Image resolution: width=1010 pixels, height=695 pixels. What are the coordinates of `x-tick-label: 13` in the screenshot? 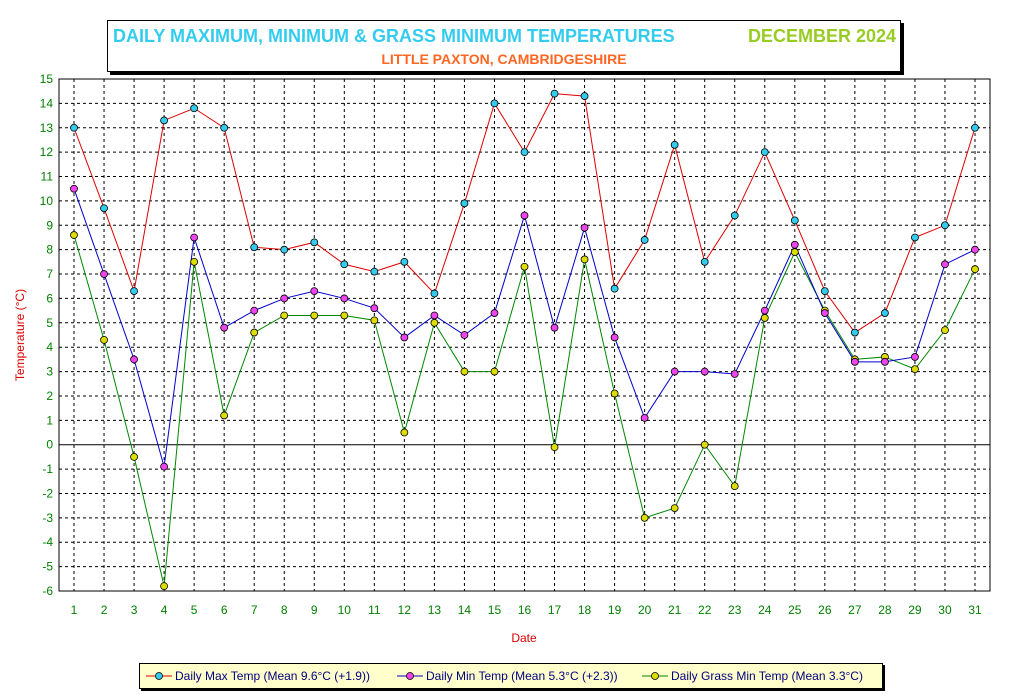 It's located at (435, 610).